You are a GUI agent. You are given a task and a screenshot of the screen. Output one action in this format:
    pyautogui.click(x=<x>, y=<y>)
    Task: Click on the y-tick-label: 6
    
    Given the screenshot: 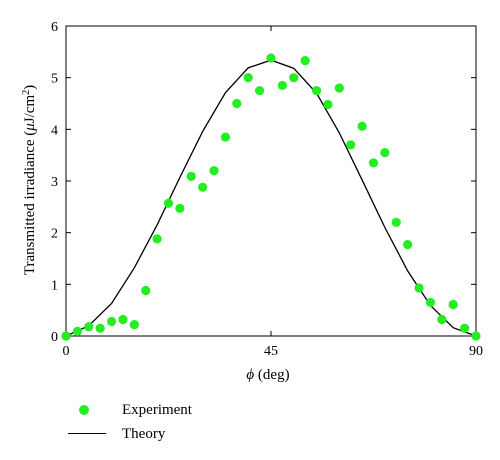 What is the action you would take?
    pyautogui.click(x=54, y=27)
    